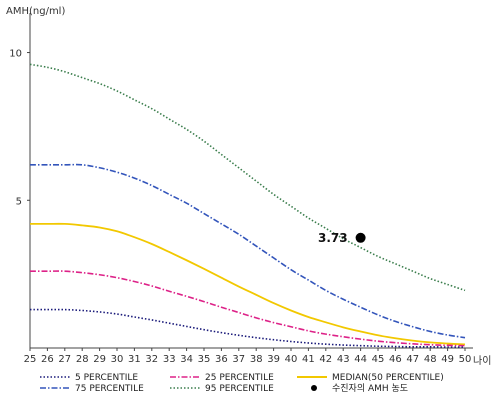 This screenshot has height=400, width=500. I want to click on x-tick-label: 47, so click(412, 359).